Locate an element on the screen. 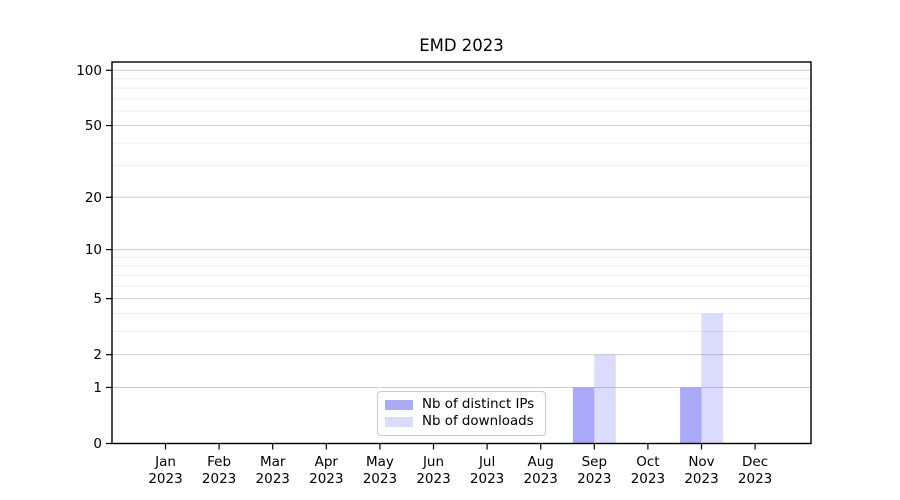 This screenshot has width=900, height=500. y-tick-label: 1 is located at coordinates (97, 388).